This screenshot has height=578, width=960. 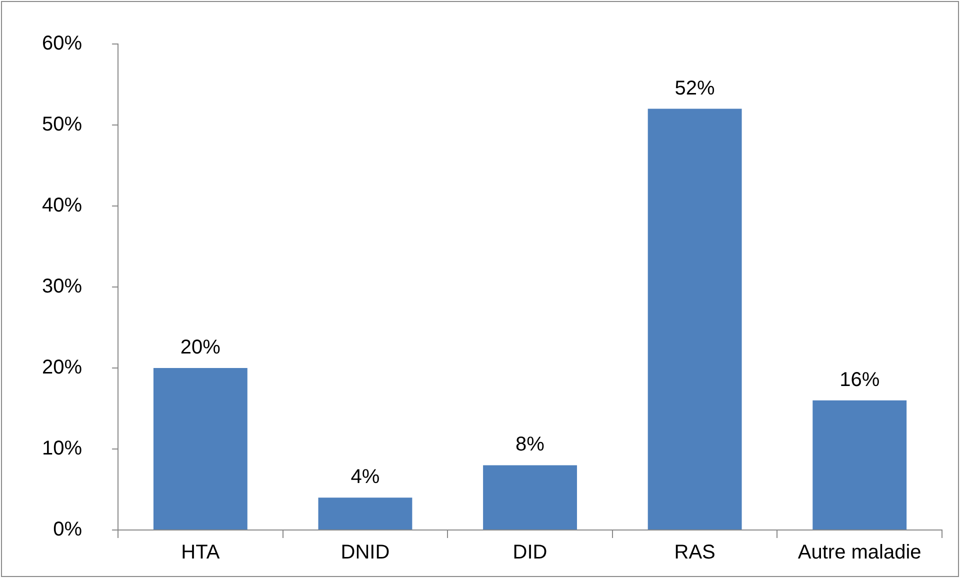 I want to click on x-tick-label: DID, so click(x=530, y=553).